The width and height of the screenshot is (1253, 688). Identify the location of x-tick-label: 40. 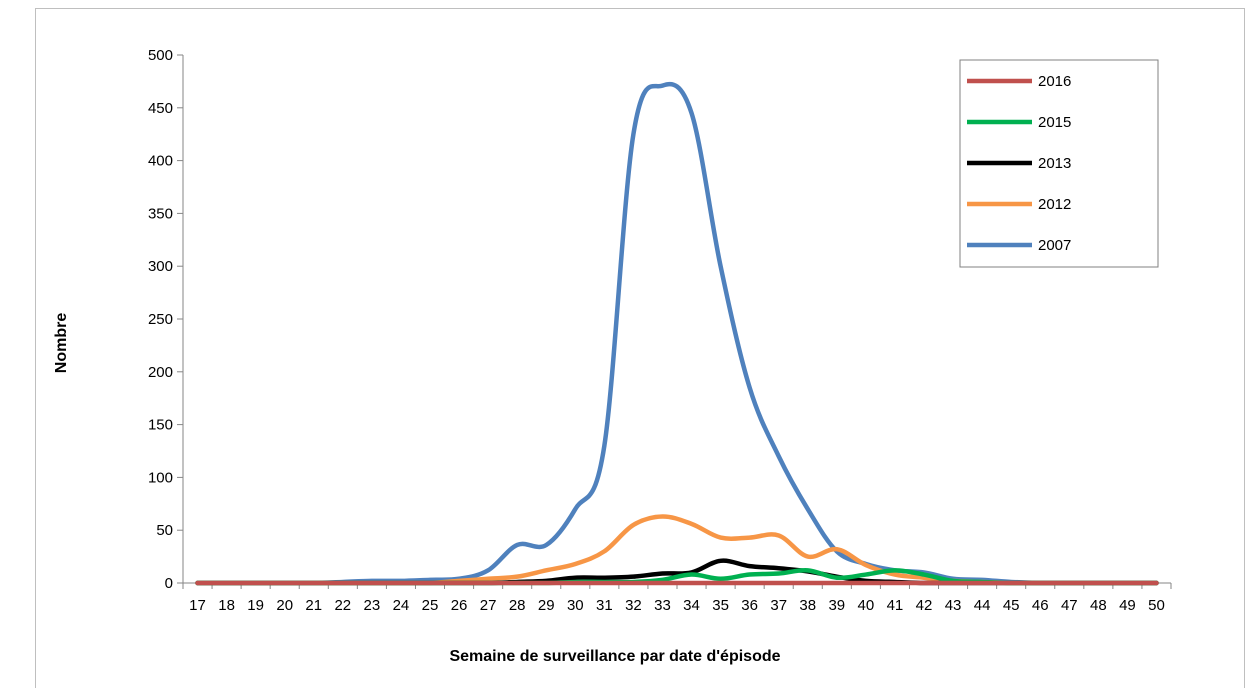
(866, 605).